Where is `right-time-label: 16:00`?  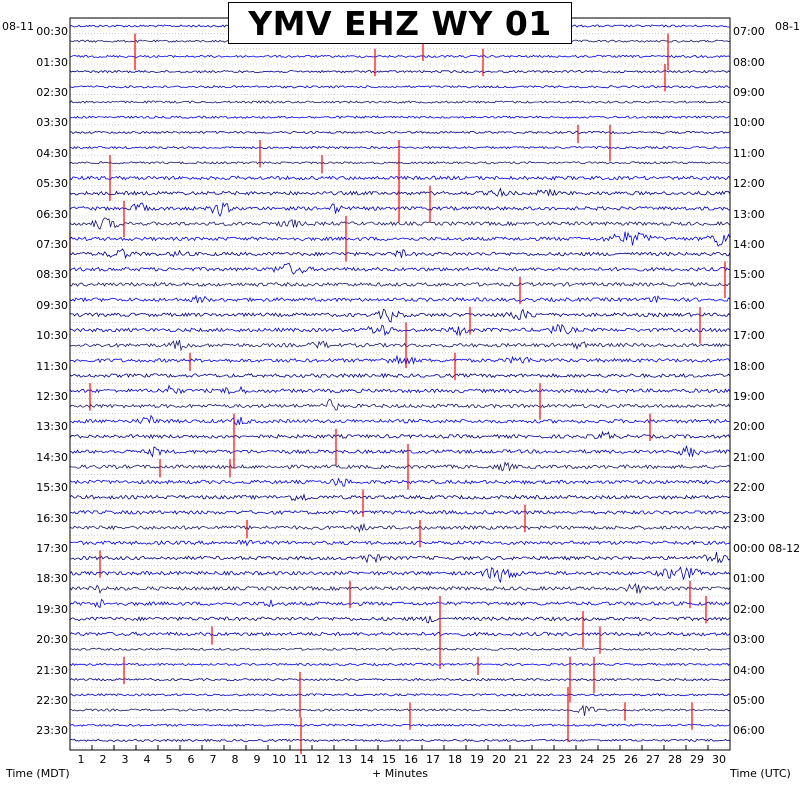 right-time-label: 16:00 is located at coordinates (749, 305).